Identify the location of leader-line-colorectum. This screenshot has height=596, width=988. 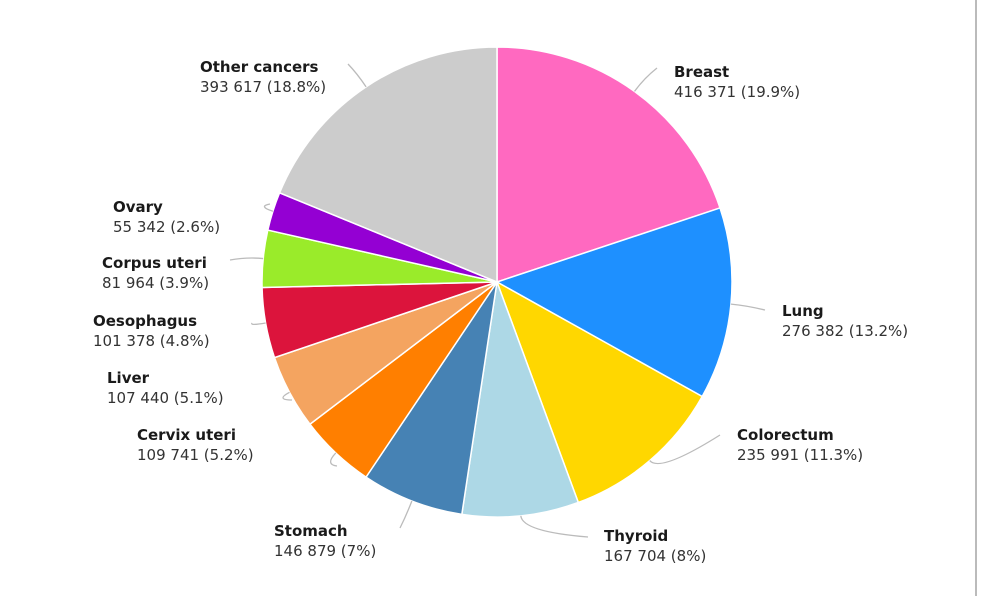
(685, 449).